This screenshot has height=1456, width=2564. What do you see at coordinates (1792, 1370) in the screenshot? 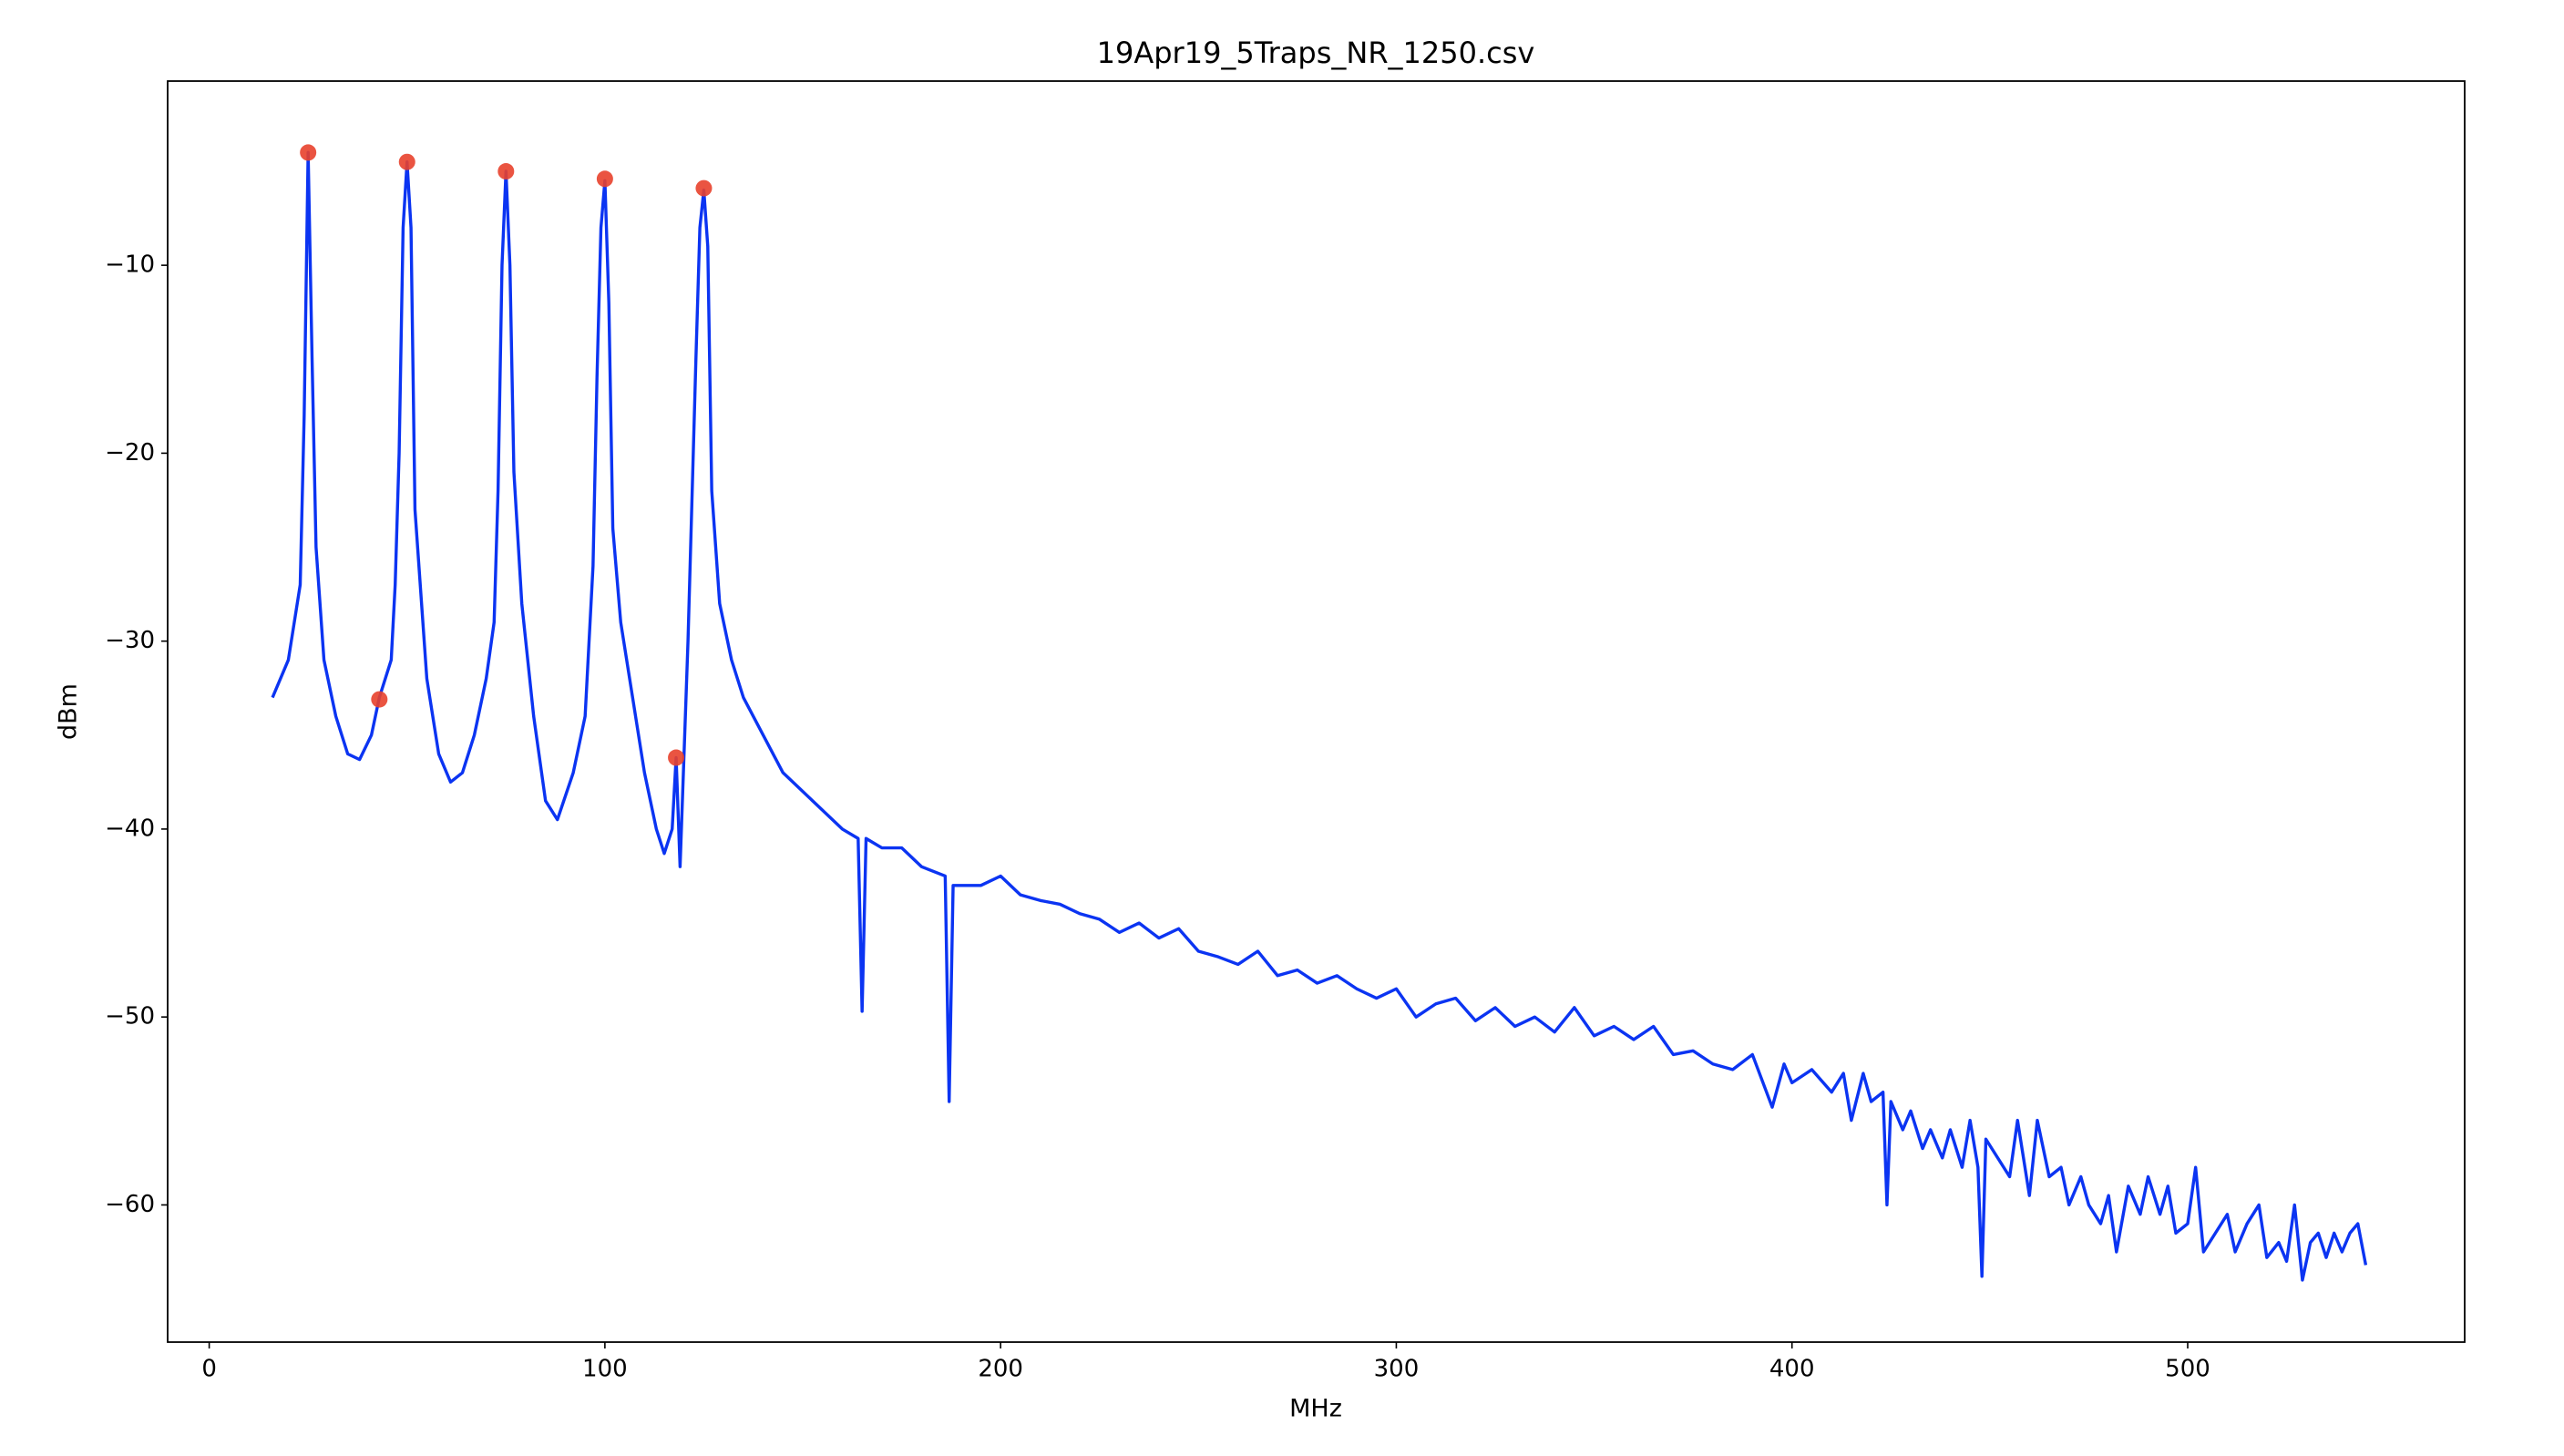
I see `x-tick-label: 400` at bounding box center [1792, 1370].